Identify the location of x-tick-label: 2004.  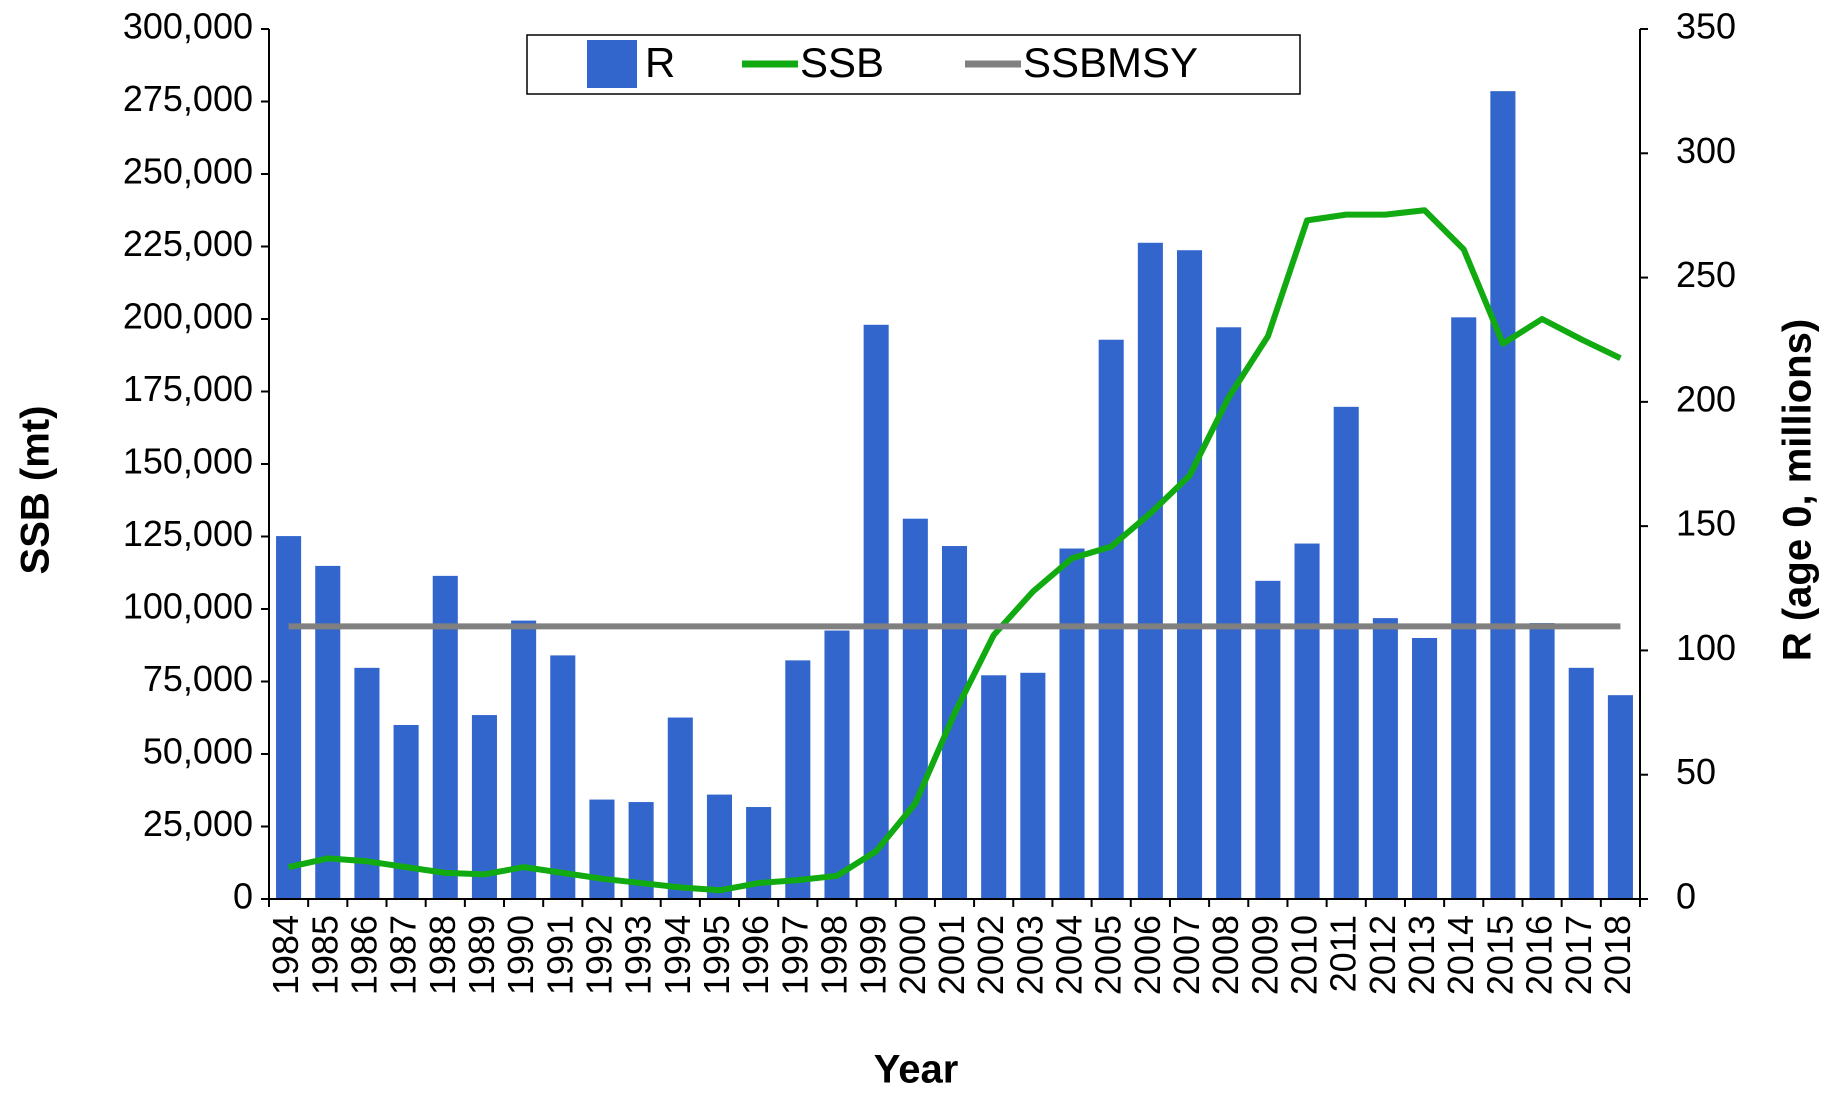
(1069, 955).